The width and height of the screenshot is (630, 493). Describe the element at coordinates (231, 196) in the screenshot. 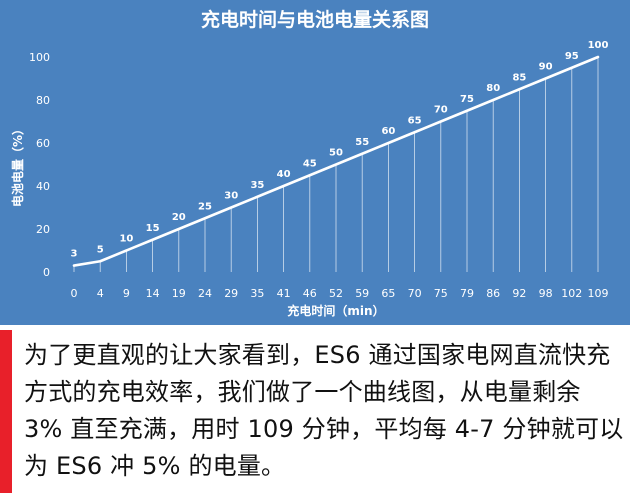

I see `data-label: 30` at that location.